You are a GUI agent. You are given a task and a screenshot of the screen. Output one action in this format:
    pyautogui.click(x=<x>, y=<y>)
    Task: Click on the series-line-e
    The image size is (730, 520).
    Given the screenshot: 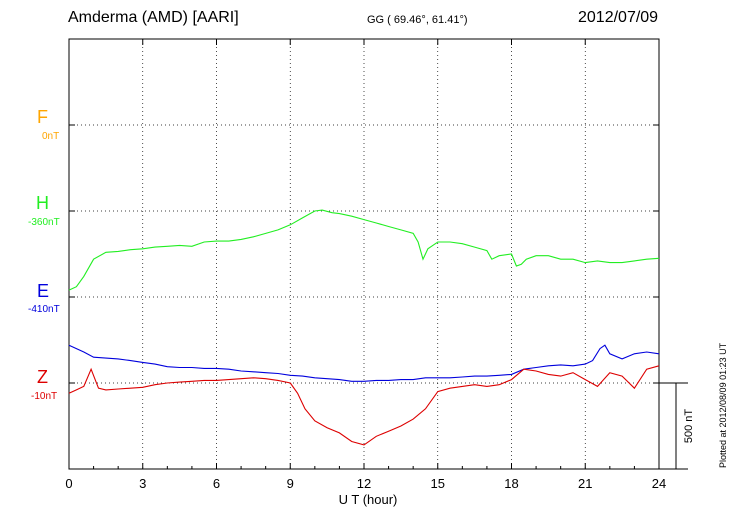 What is the action you would take?
    pyautogui.click(x=364, y=363)
    